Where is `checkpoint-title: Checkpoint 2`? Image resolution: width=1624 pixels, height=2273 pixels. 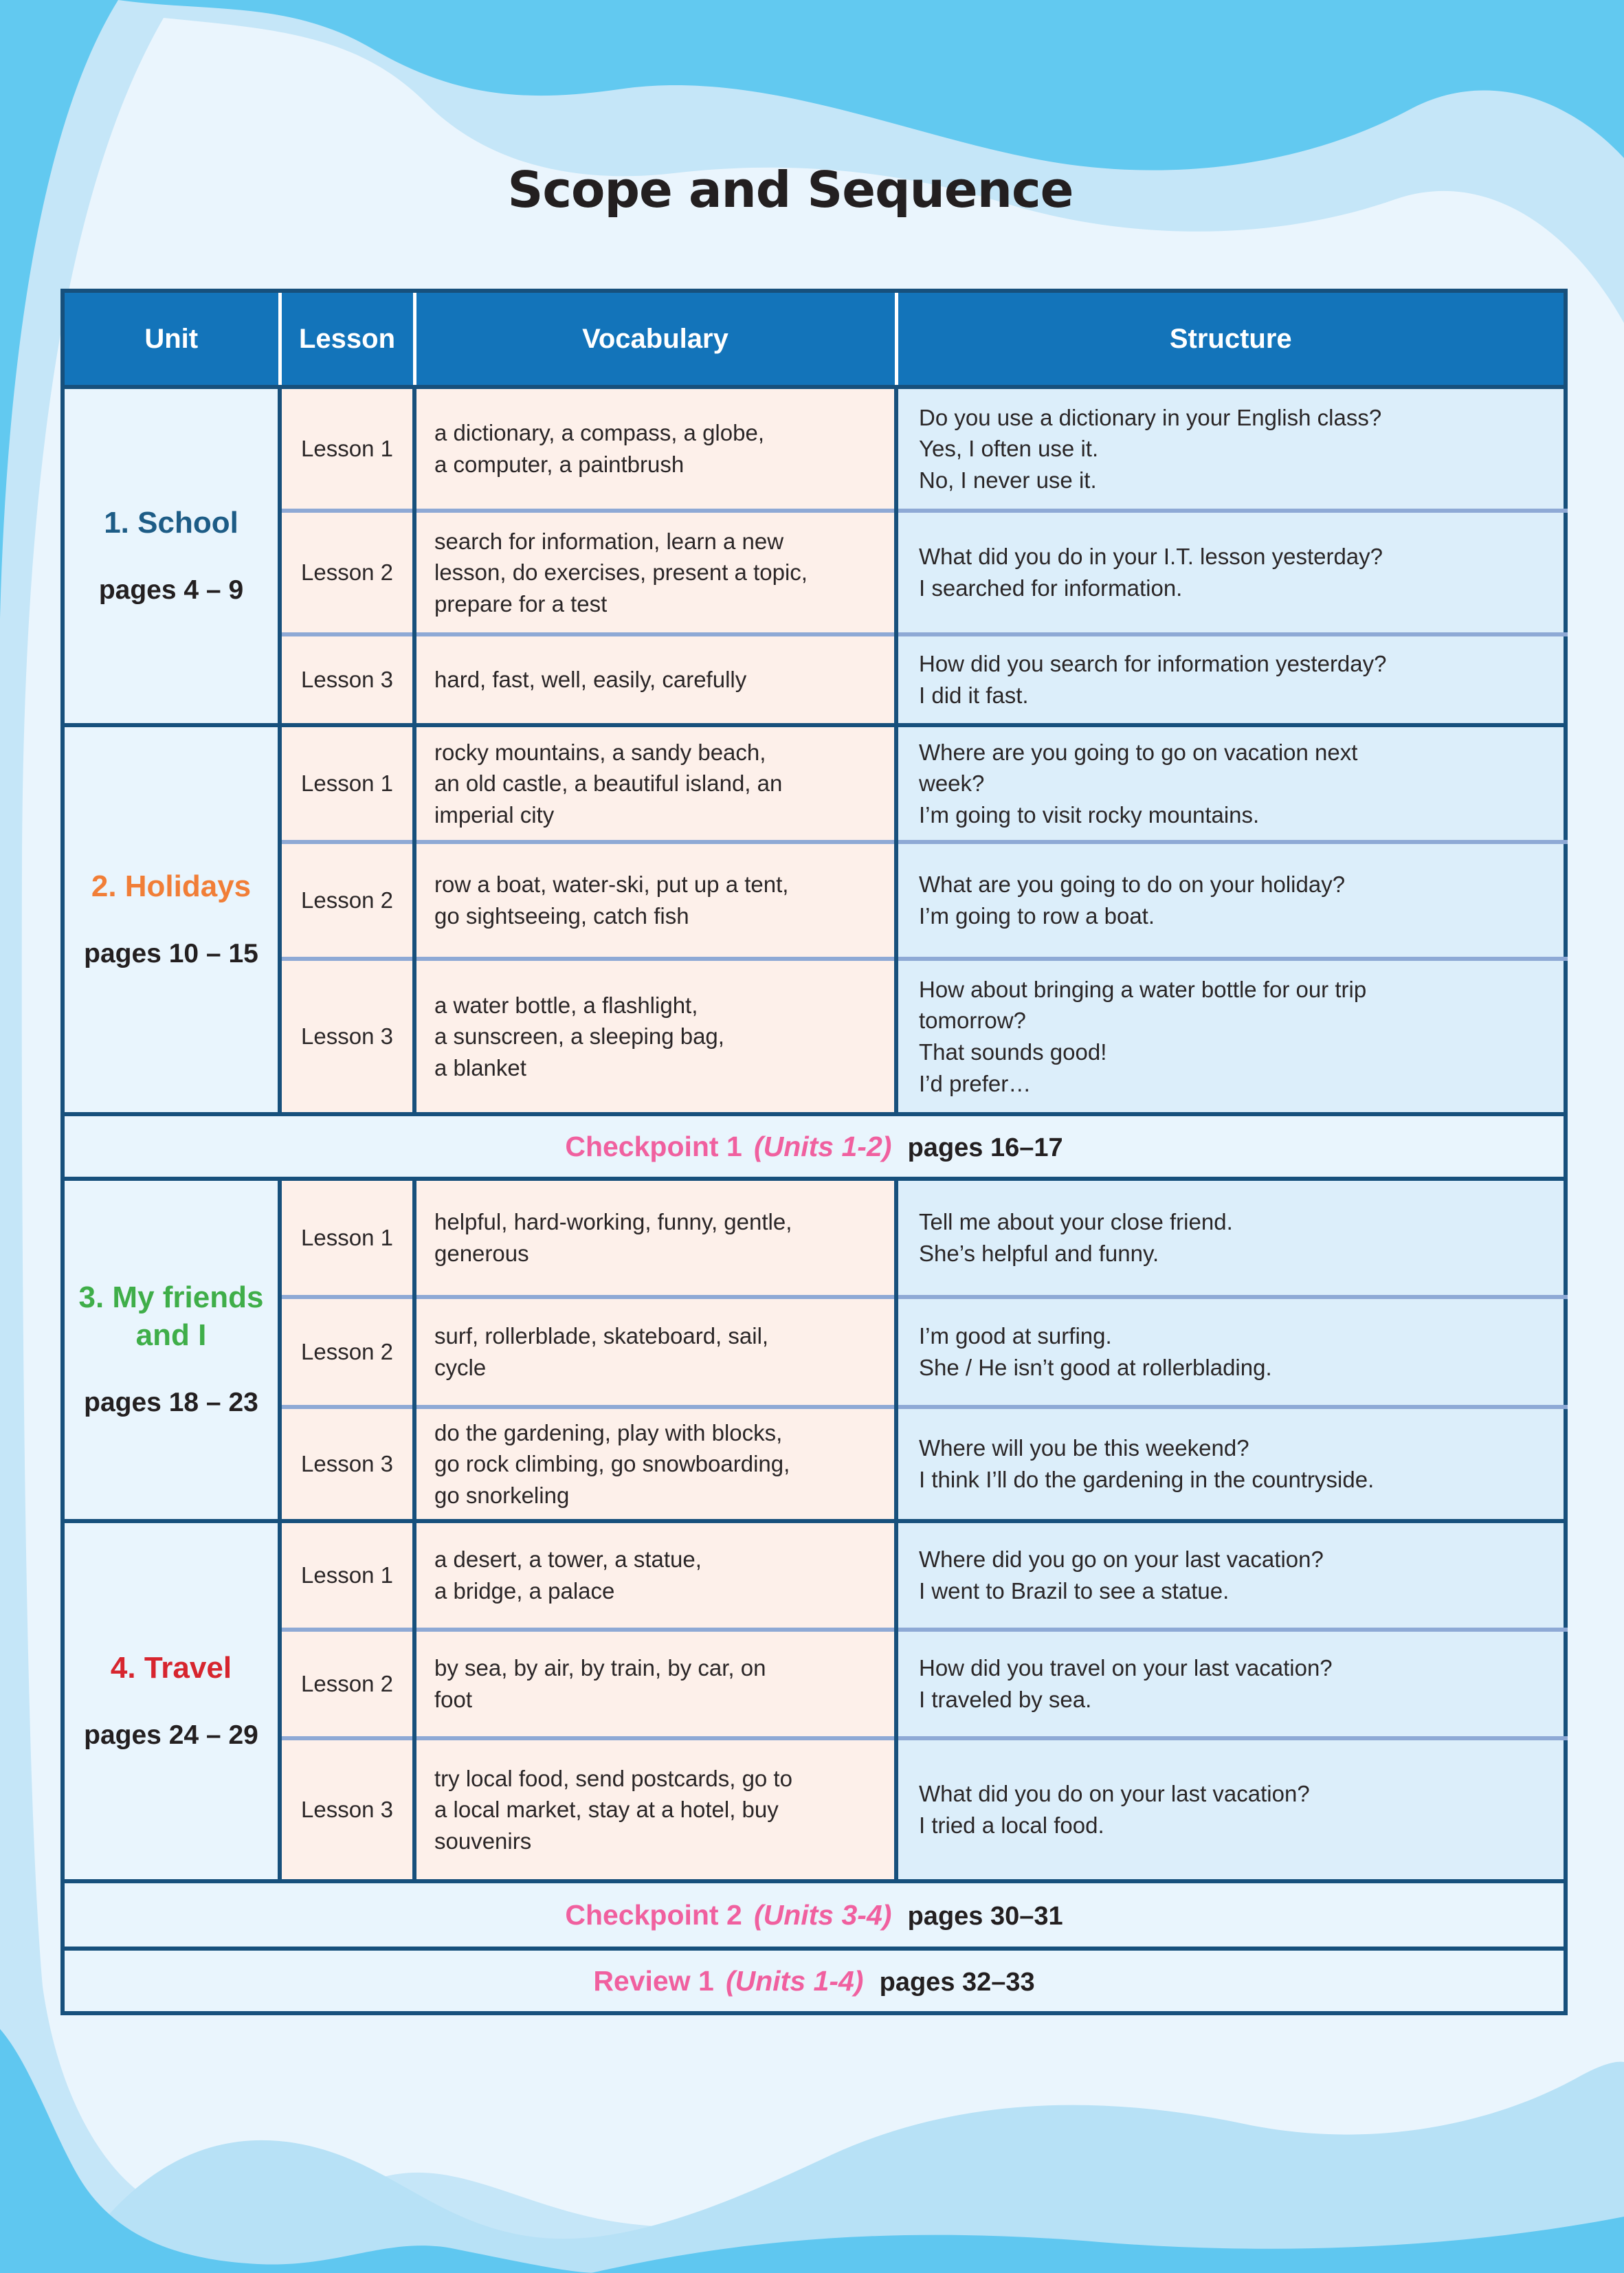 checkpoint-title: Checkpoint 2 is located at coordinates (653, 1914).